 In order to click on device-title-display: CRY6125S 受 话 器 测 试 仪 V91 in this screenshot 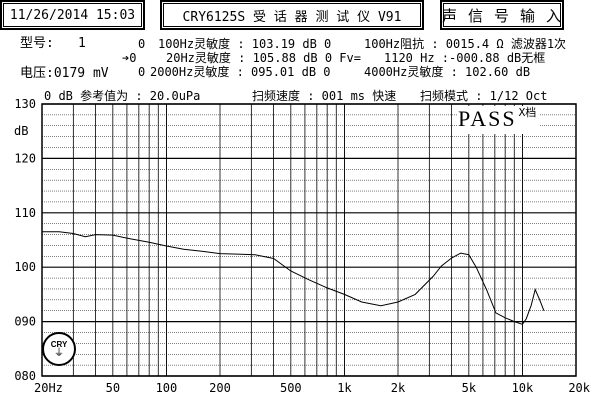, I will do `click(292, 15)`.